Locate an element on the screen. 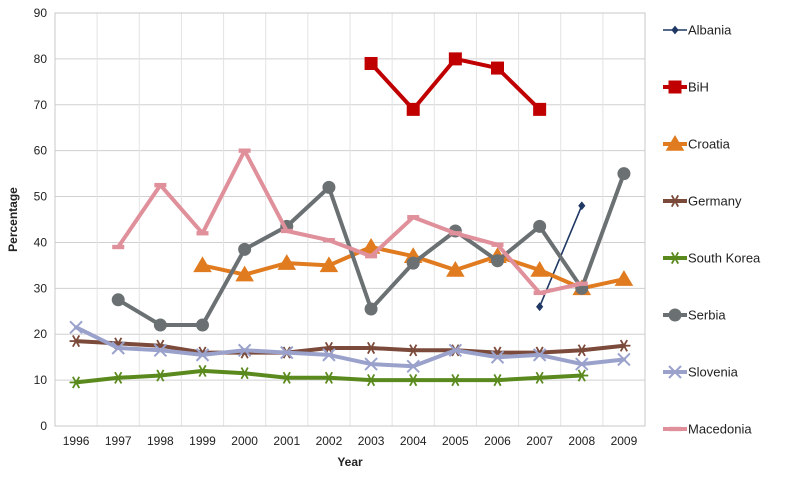  y-tick-label: 40 is located at coordinates (41, 242).